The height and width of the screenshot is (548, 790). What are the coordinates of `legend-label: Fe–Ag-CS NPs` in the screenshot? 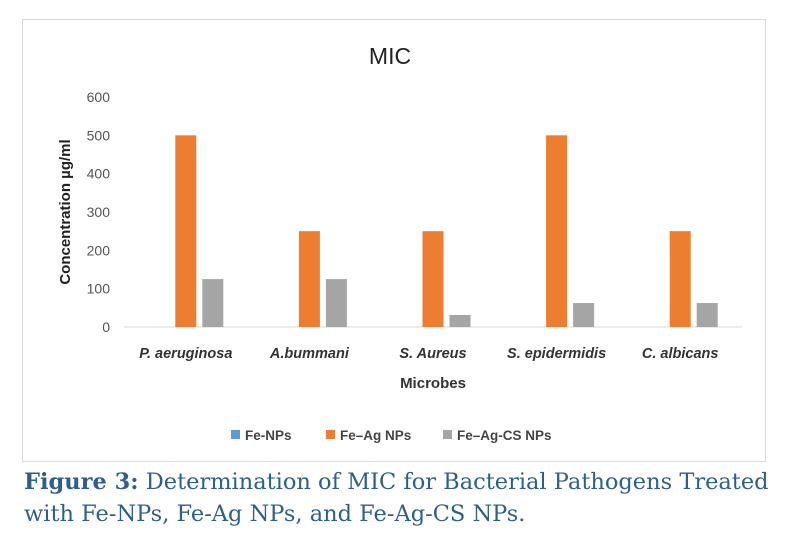 It's located at (504, 435).